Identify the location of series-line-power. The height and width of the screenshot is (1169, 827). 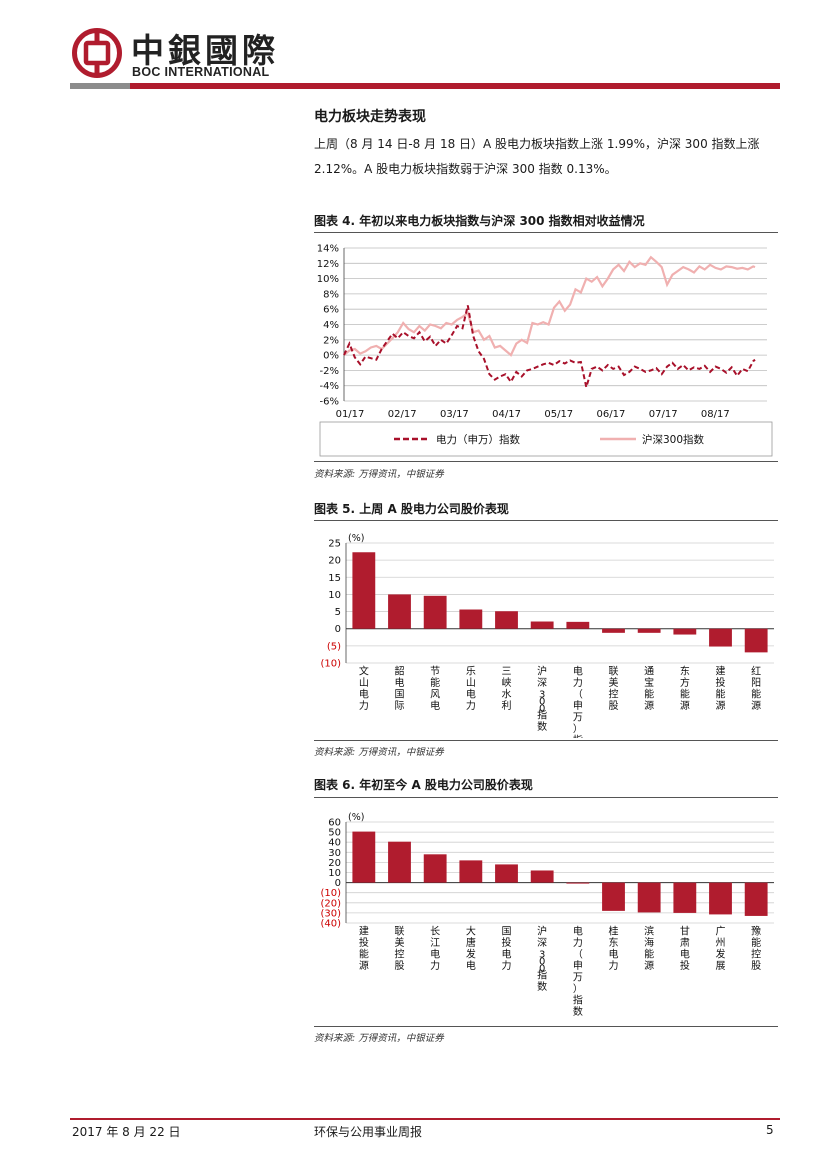
(549, 346).